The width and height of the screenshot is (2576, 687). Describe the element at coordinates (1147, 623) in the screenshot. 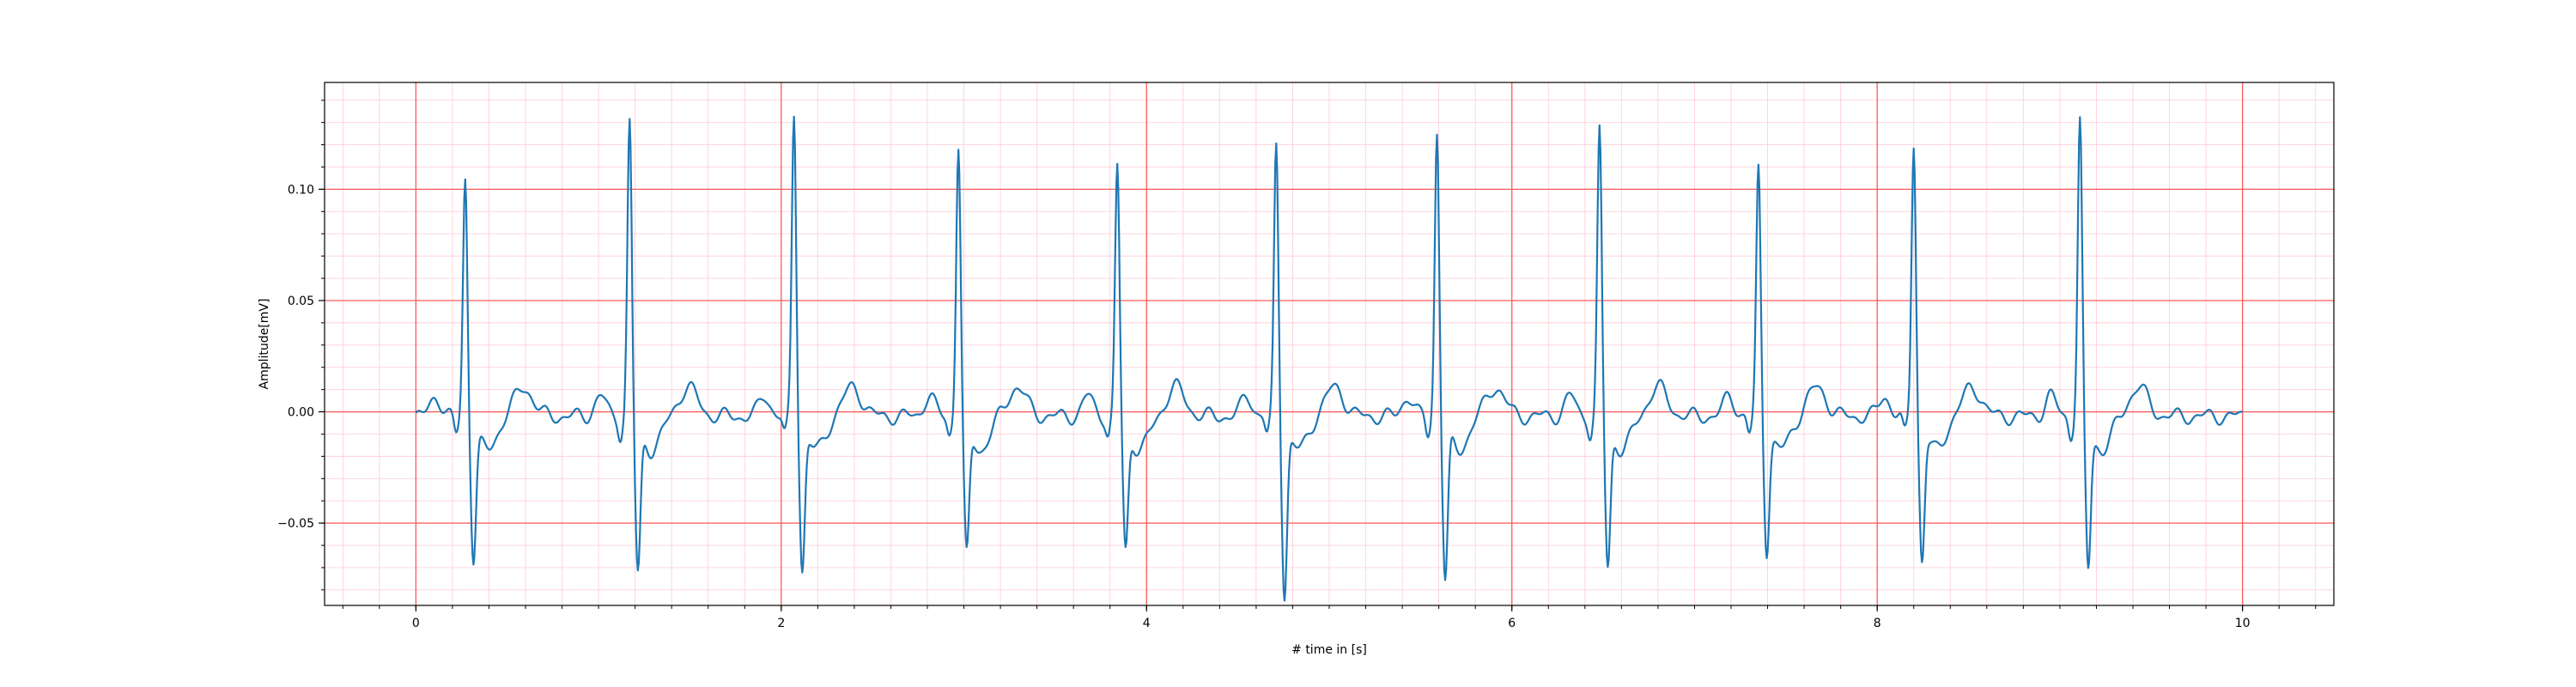

I see `x-tick-label: 4` at that location.